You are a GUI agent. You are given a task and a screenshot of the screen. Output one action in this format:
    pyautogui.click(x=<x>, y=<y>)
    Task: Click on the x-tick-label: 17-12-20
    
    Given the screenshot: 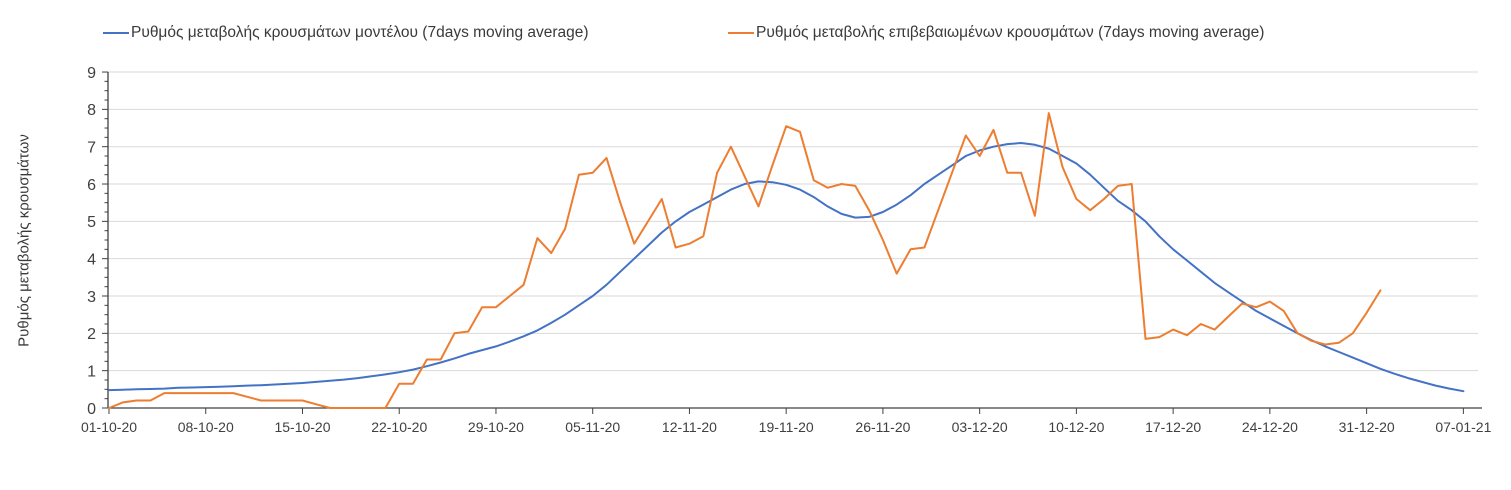 What is the action you would take?
    pyautogui.click(x=1173, y=427)
    